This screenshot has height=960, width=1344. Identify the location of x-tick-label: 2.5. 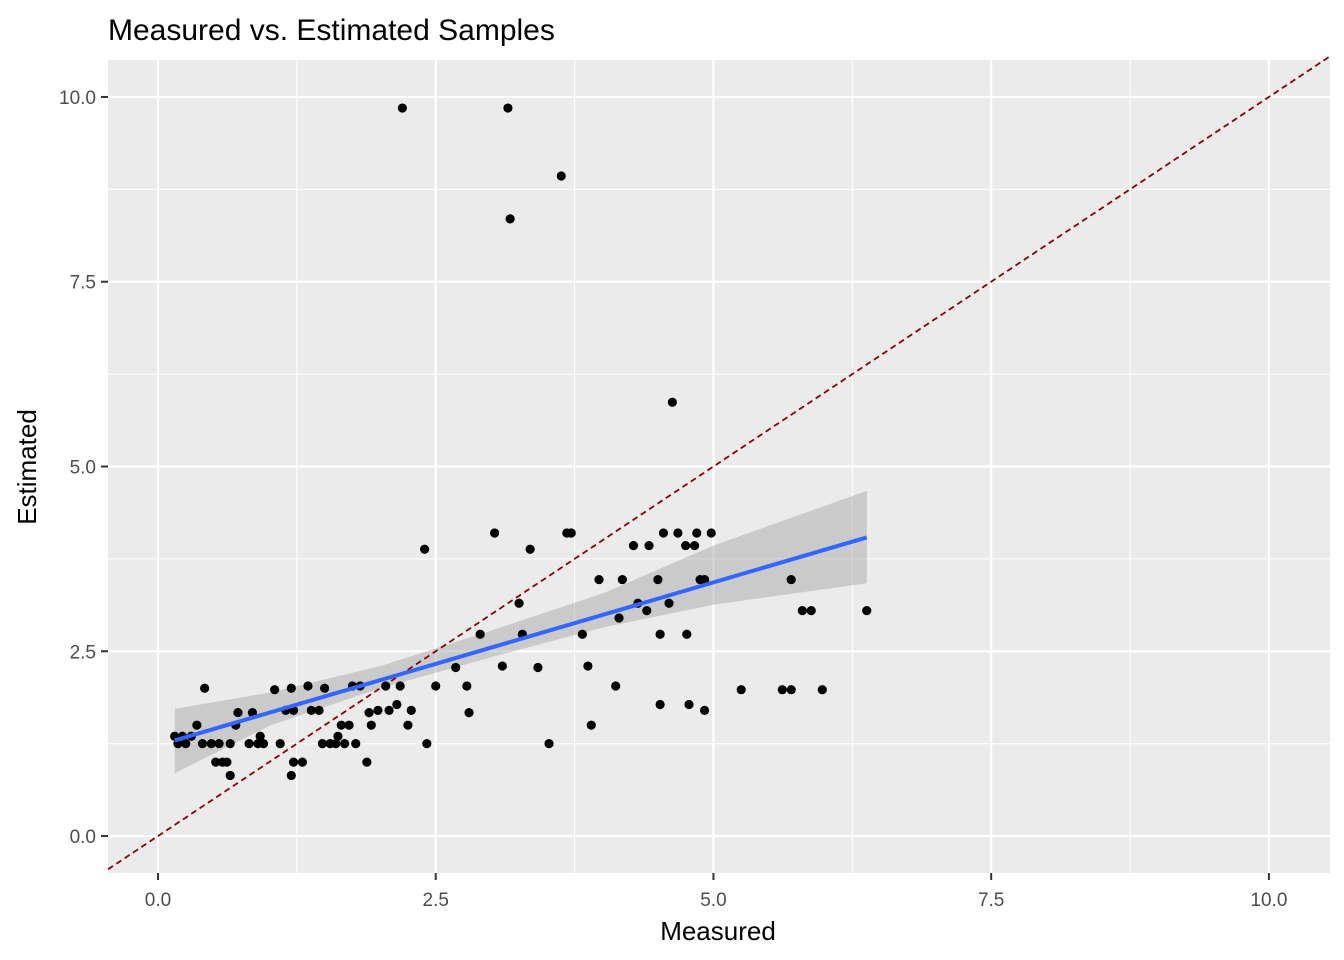
(436, 900).